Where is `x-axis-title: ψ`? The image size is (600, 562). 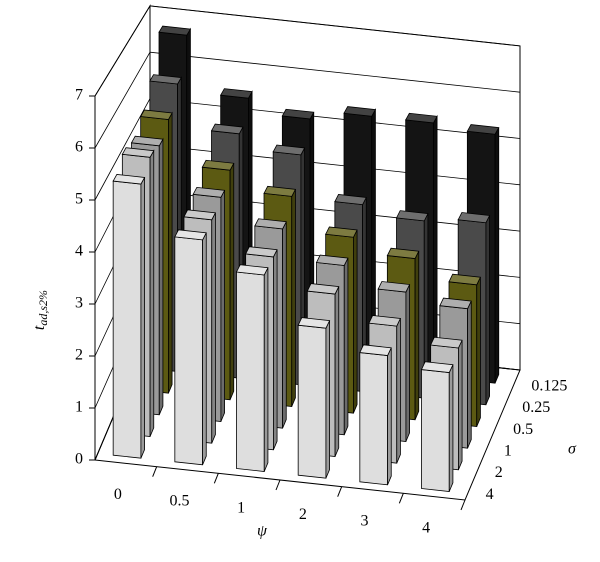
x-axis-title: ψ is located at coordinates (262, 531).